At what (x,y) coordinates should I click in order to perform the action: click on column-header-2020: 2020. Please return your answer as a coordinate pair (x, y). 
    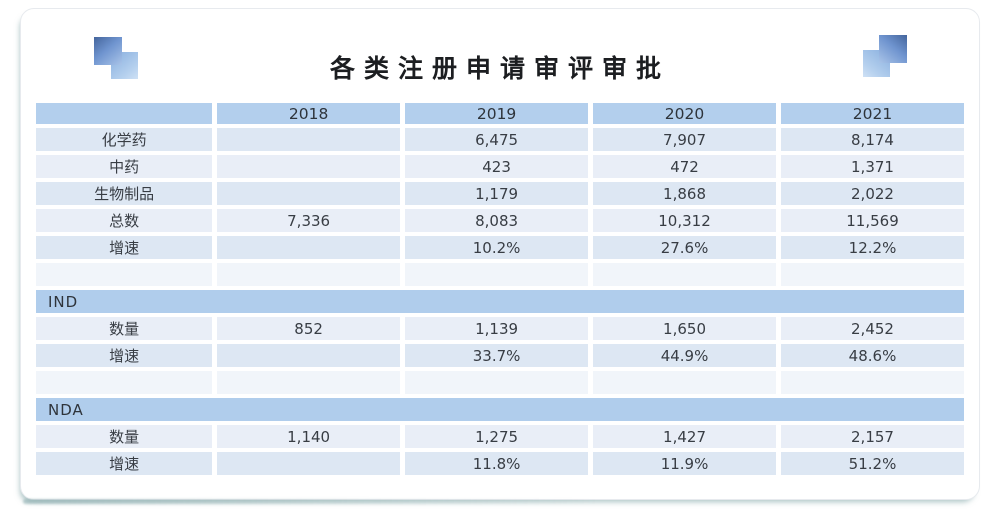
    Looking at the image, I should click on (684, 113).